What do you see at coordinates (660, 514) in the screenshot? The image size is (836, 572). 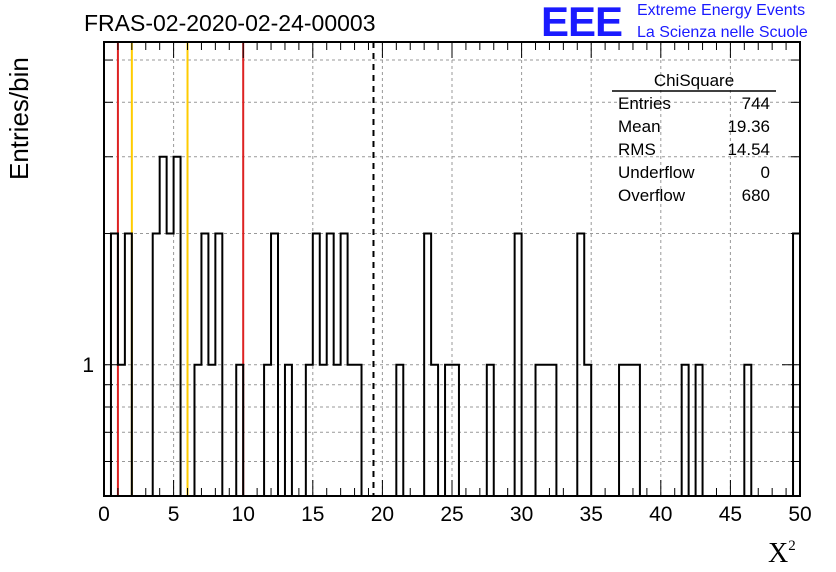 I see `x-tick-label: 40` at bounding box center [660, 514].